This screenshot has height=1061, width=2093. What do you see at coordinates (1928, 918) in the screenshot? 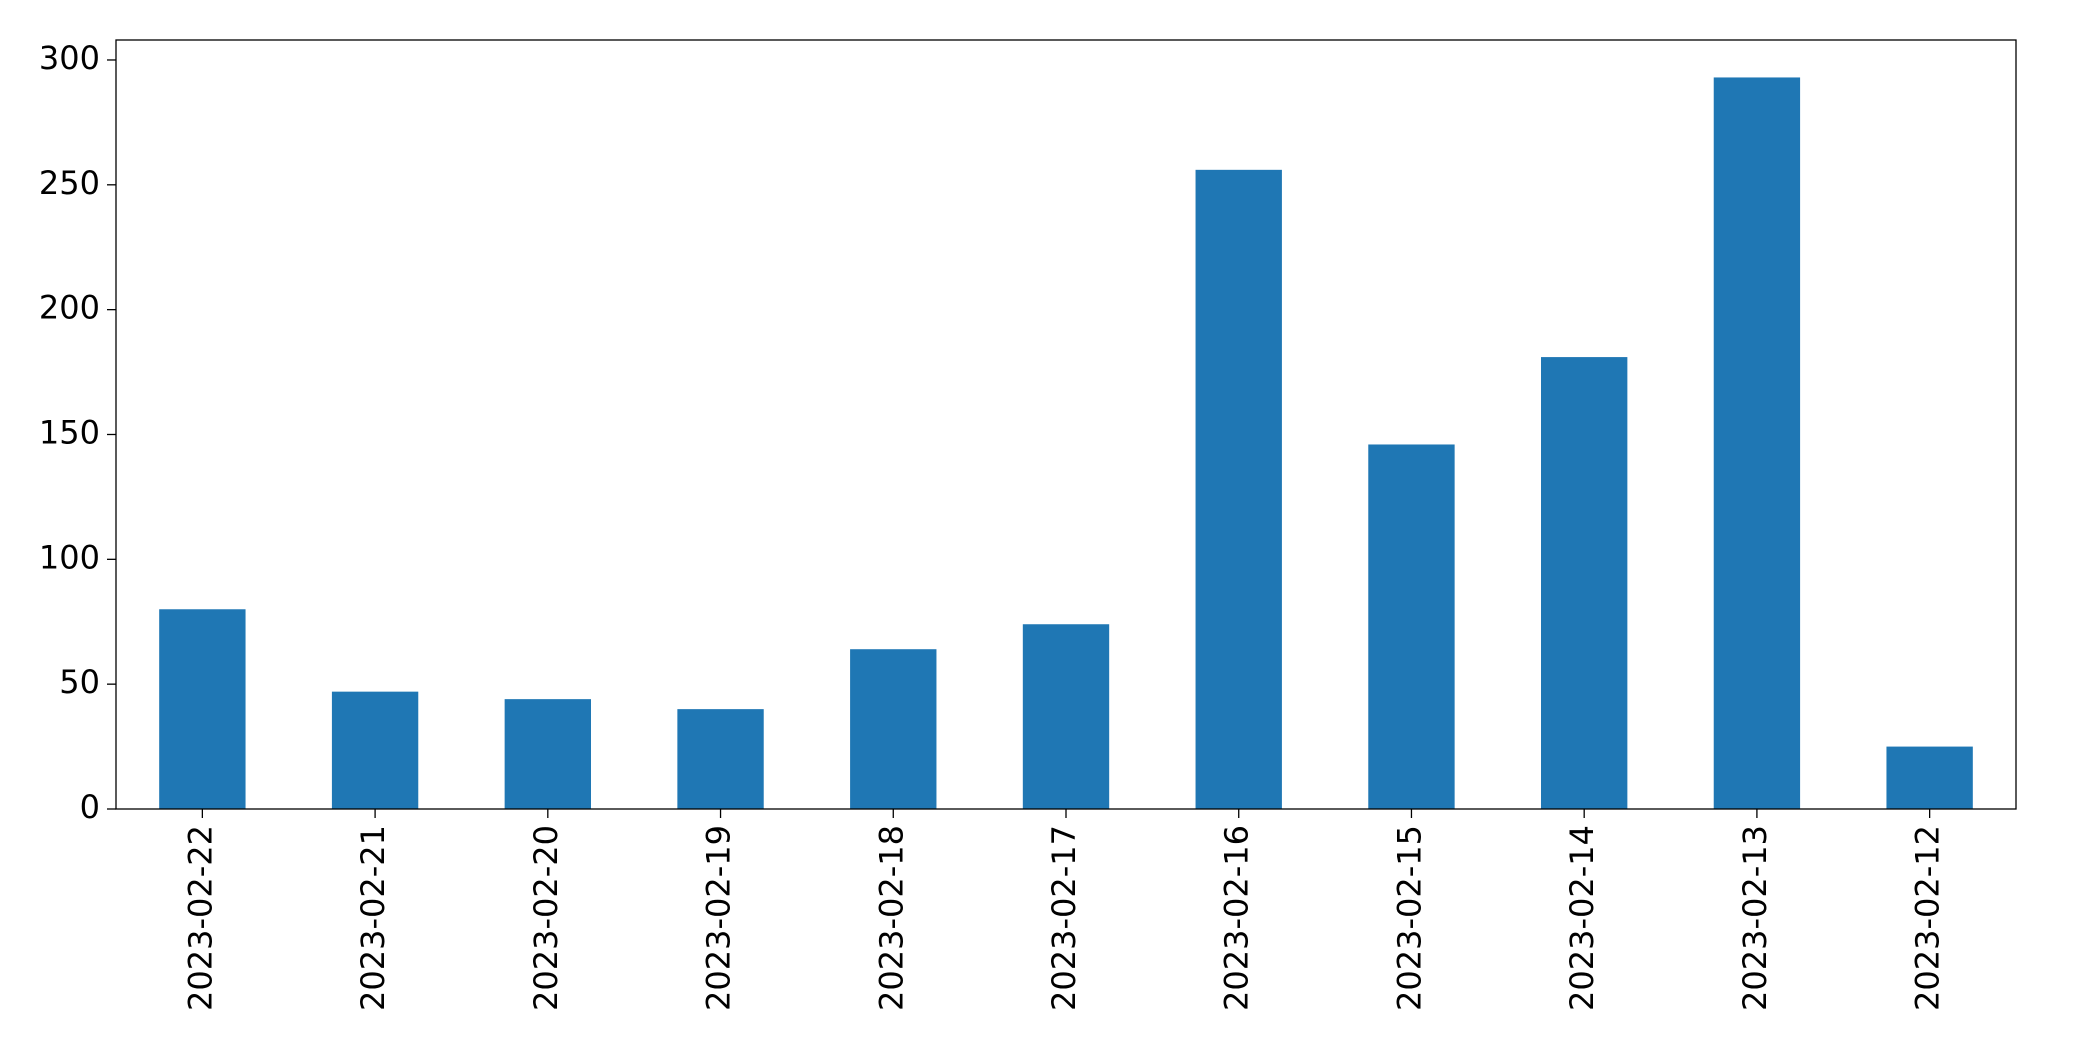
I see `x-tick-label: 2023-02-12` at bounding box center [1928, 918].